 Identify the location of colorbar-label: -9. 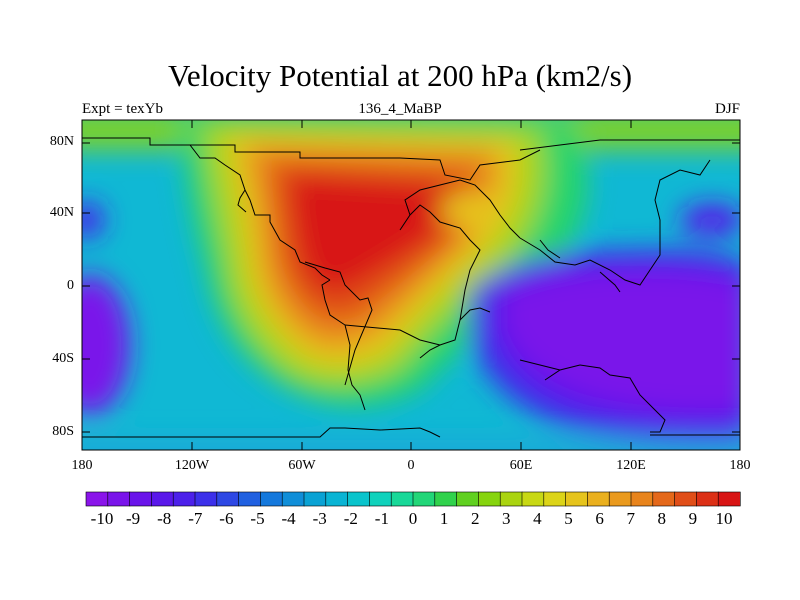
(133, 518).